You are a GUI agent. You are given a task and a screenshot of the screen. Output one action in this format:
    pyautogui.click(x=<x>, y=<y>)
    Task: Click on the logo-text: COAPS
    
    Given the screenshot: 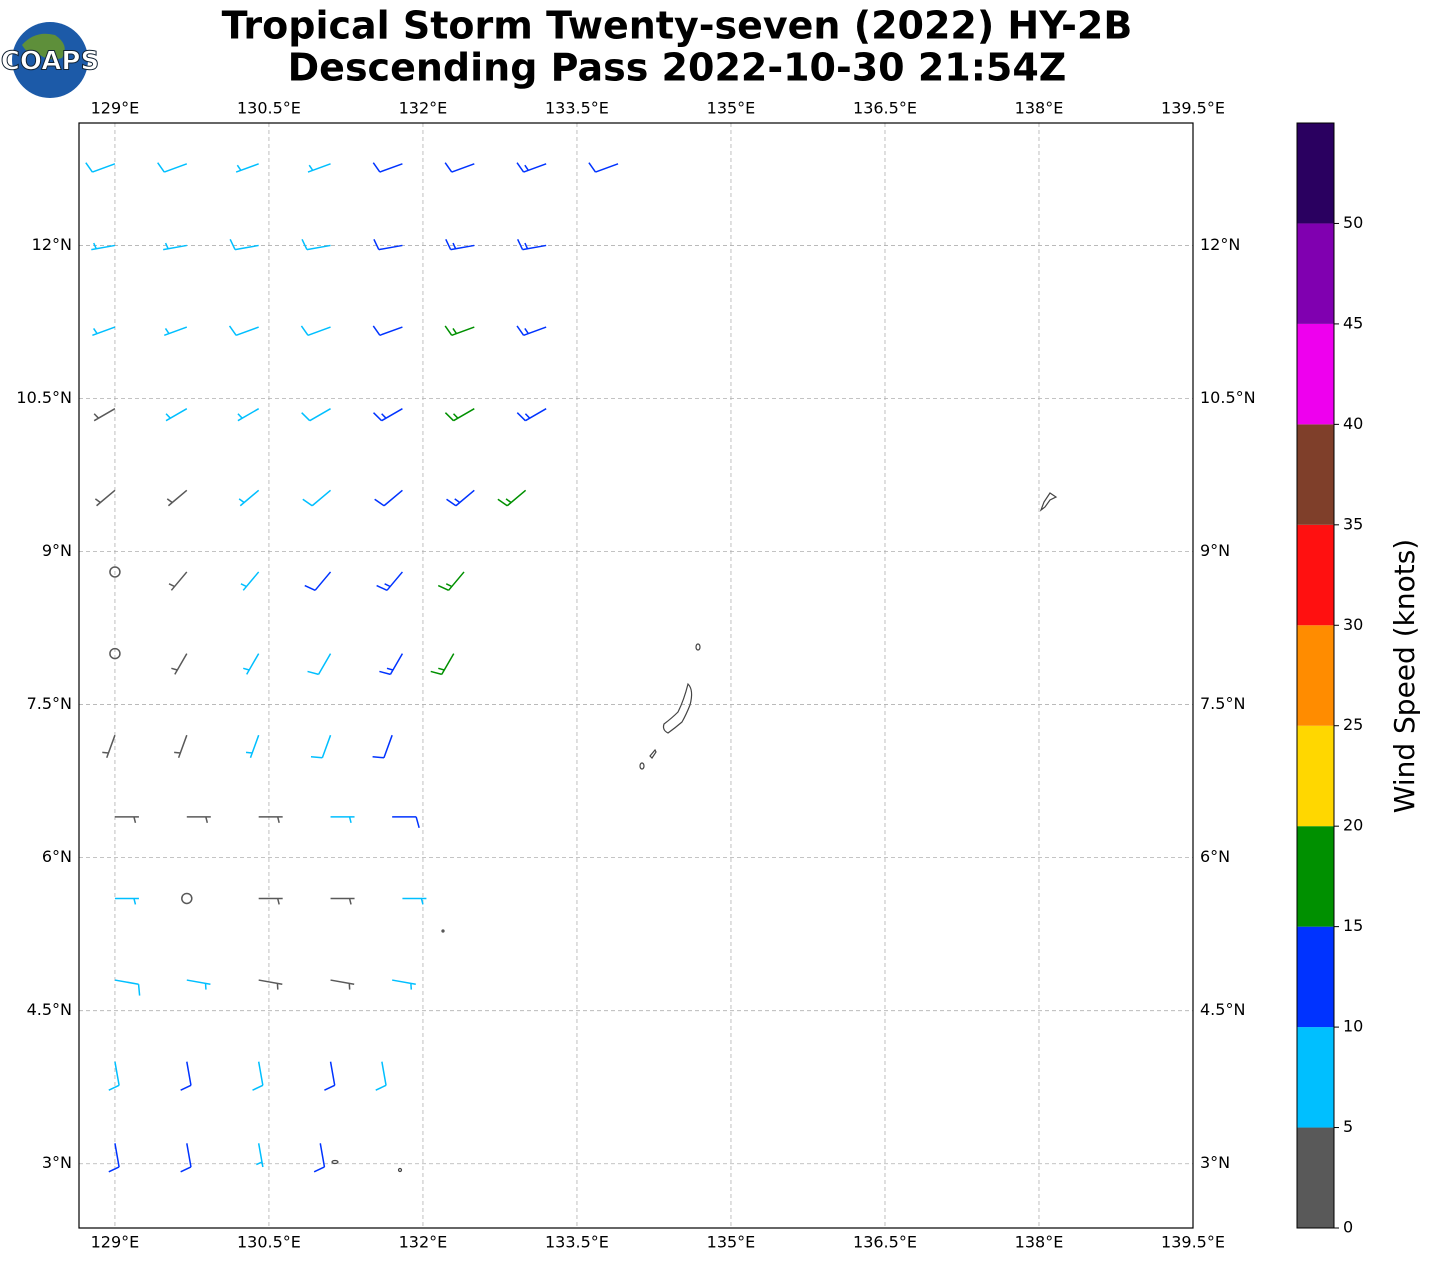 What is the action you would take?
    pyautogui.click(x=50, y=62)
    